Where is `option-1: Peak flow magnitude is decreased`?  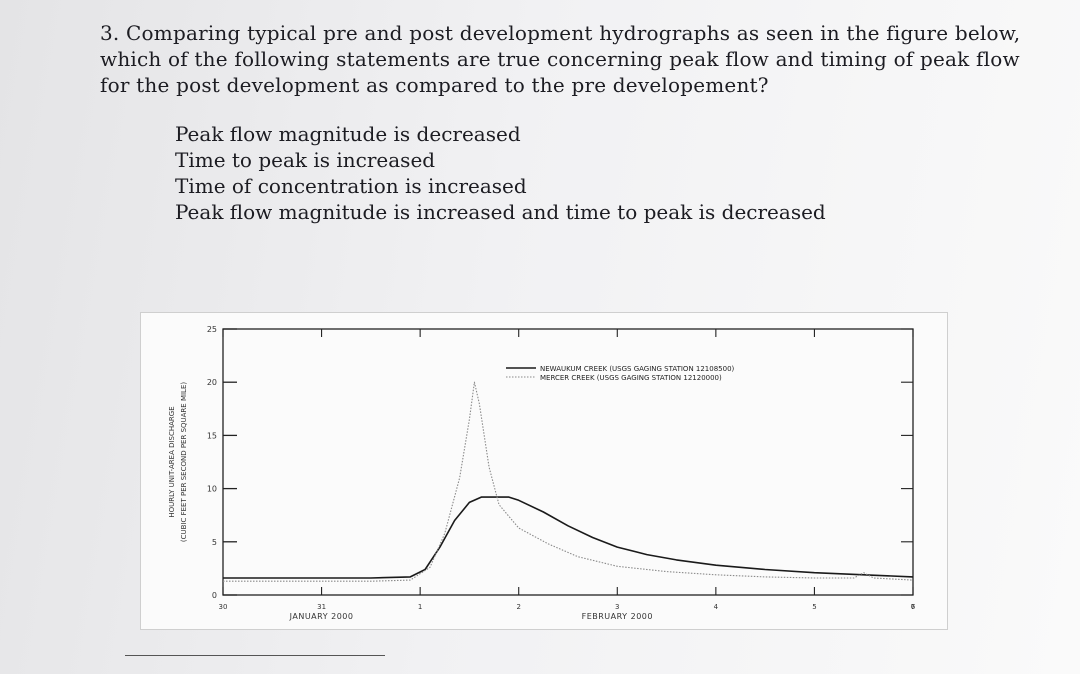
option-1: Peak flow magnitude is decreased is located at coordinates (348, 134).